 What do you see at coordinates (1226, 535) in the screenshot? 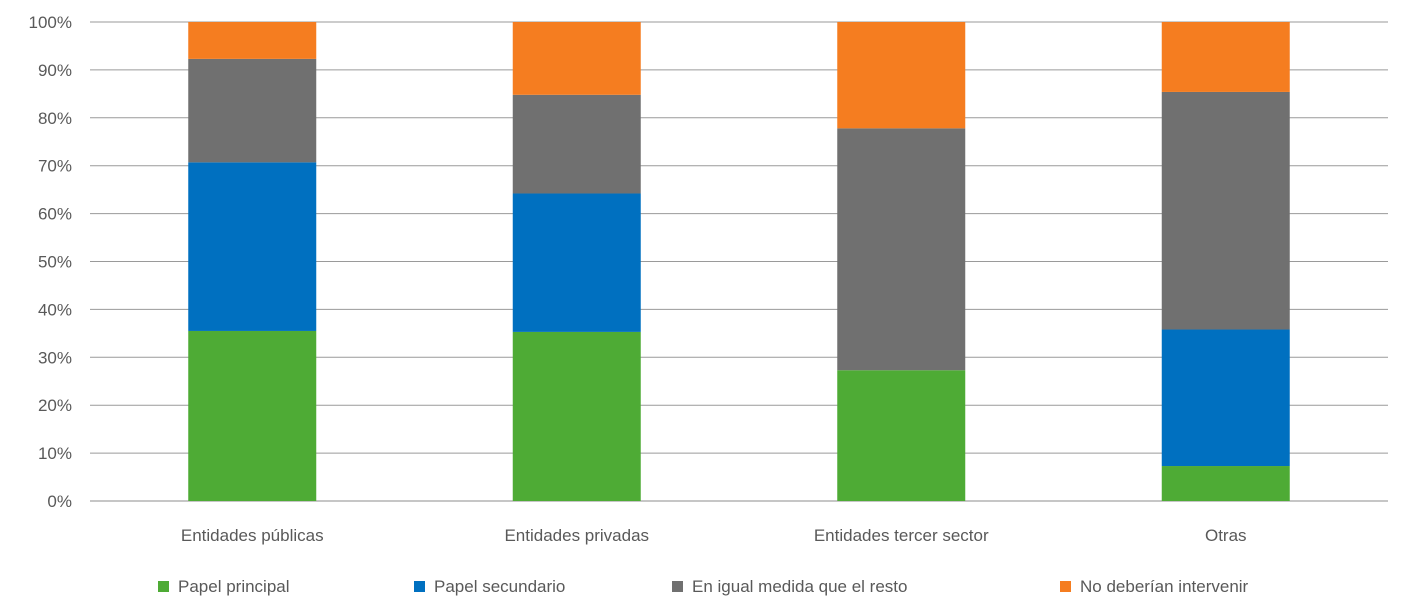
I see `x-tick-label: Otras` at bounding box center [1226, 535].